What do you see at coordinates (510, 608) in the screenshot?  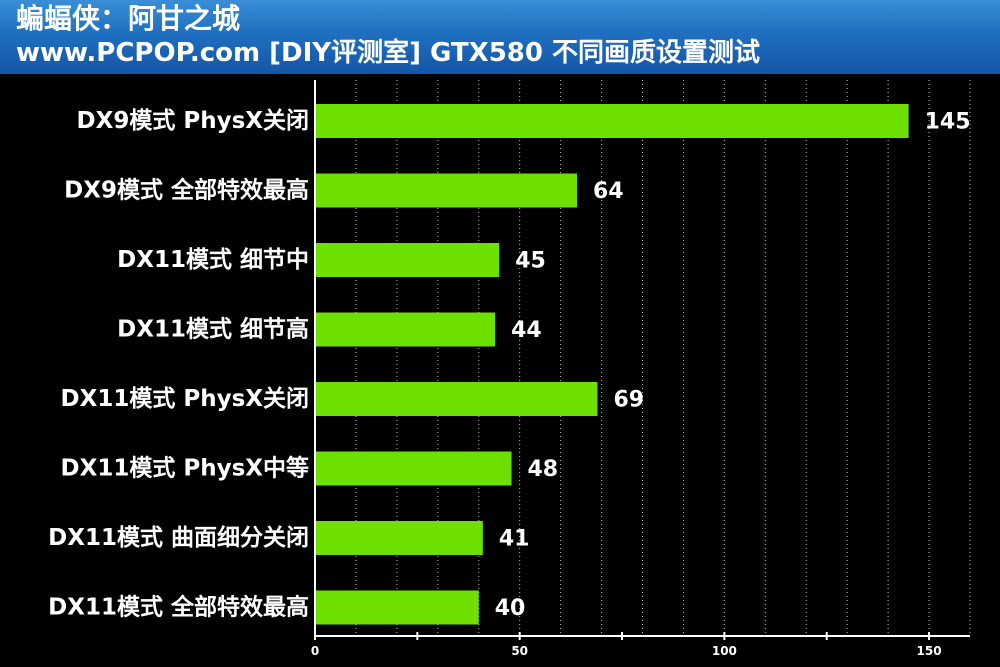 I see `value-label: 40` at bounding box center [510, 608].